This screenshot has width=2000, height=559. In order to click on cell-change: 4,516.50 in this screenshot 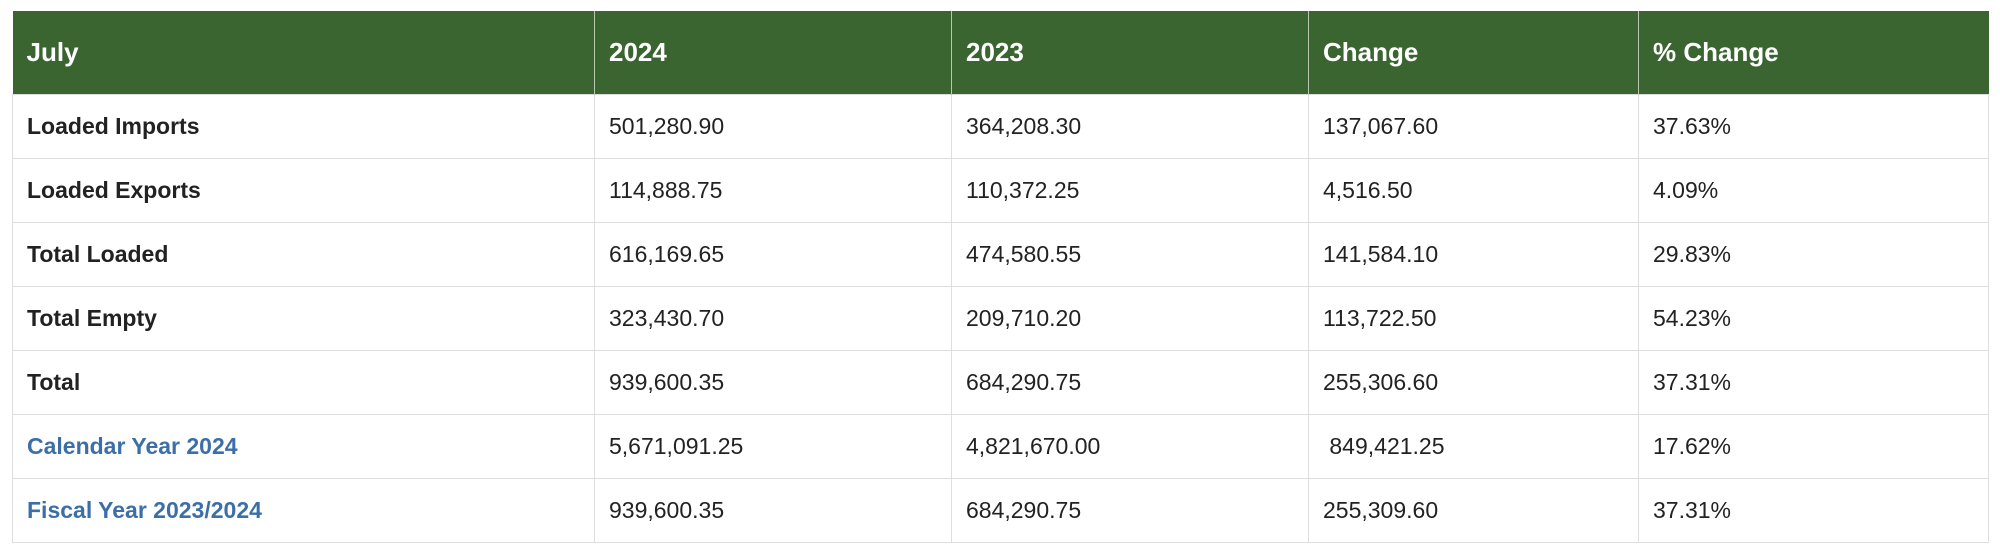, I will do `click(1473, 189)`.